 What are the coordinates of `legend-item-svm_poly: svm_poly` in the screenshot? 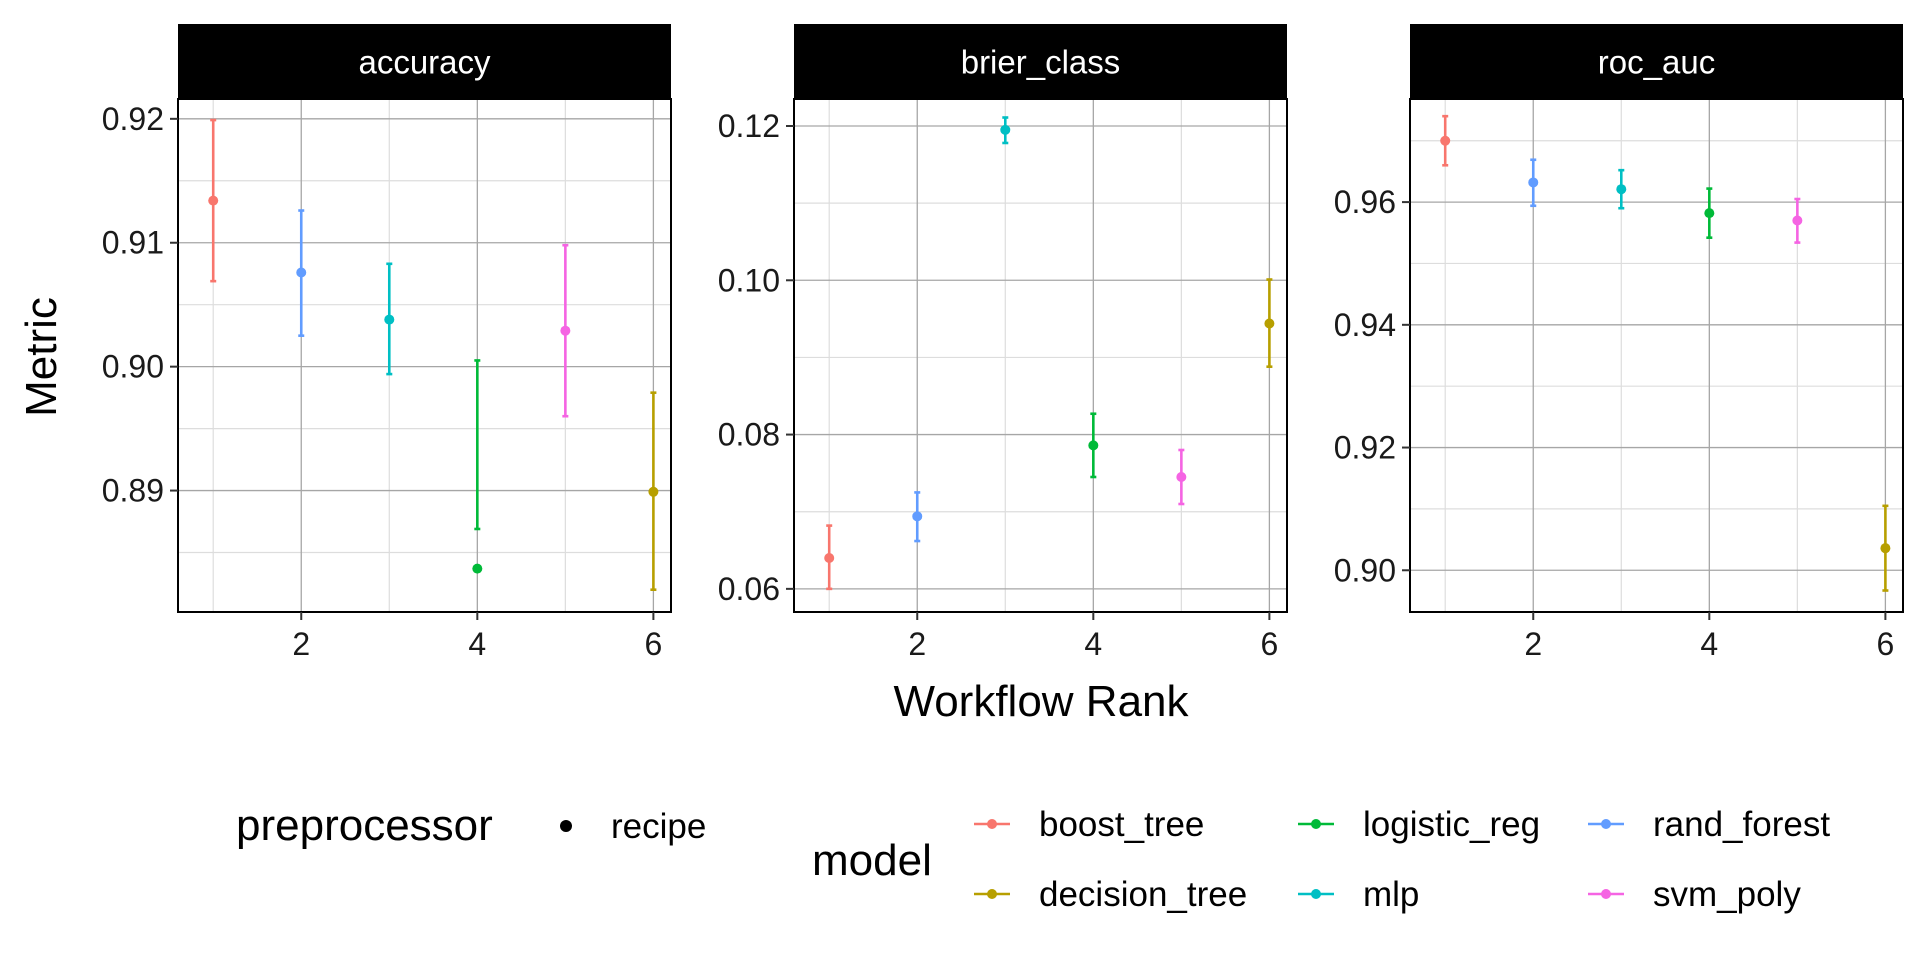 It's located at (1694, 894).